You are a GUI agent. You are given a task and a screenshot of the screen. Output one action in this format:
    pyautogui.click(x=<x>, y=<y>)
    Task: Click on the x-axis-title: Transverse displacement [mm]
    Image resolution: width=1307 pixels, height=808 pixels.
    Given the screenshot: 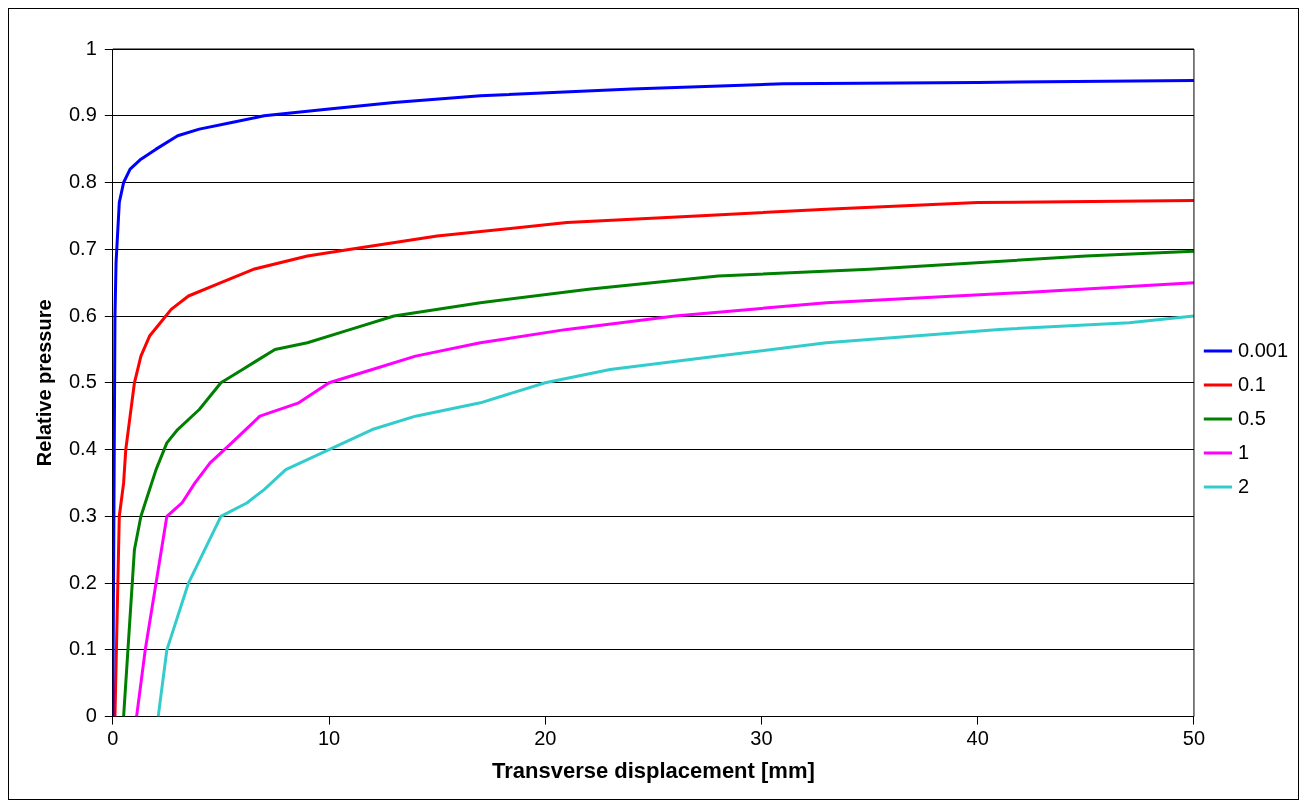 What is the action you would take?
    pyautogui.click(x=653, y=770)
    